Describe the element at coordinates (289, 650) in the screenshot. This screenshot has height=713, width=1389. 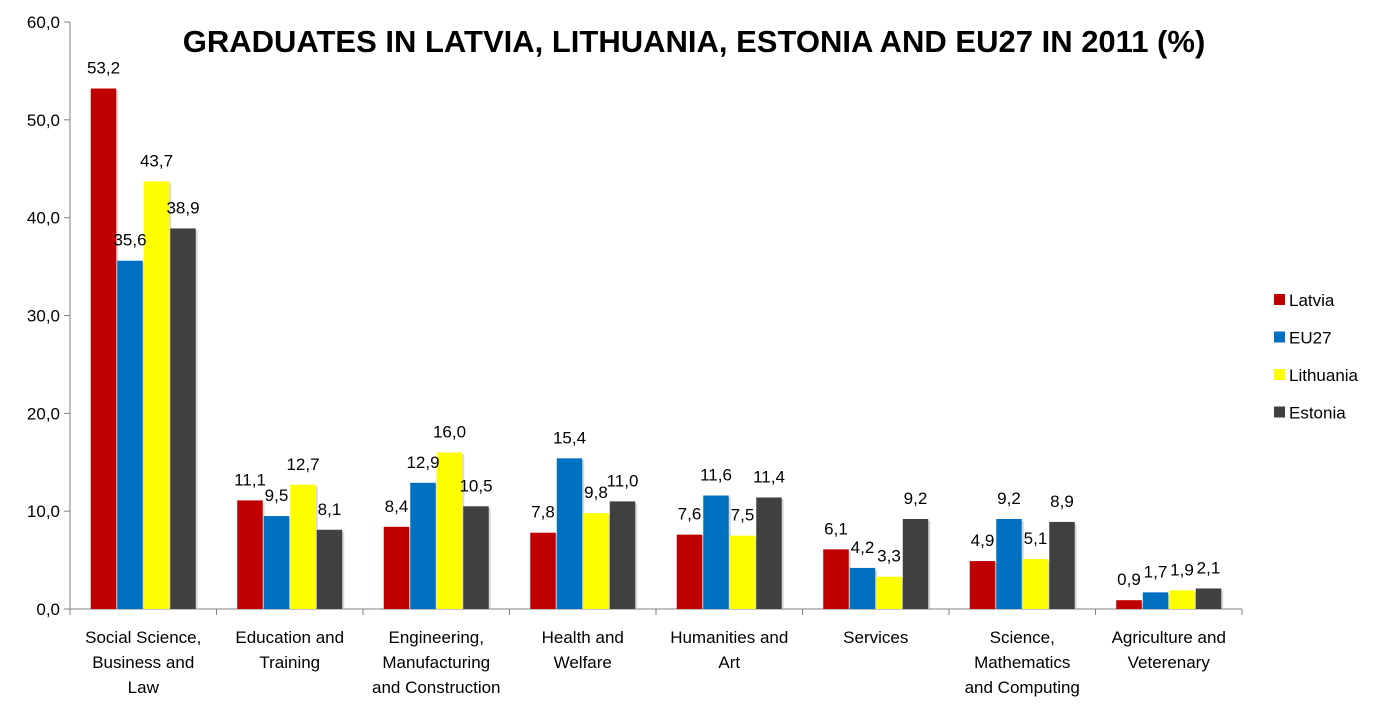
I see `category-label: Education and Training` at that location.